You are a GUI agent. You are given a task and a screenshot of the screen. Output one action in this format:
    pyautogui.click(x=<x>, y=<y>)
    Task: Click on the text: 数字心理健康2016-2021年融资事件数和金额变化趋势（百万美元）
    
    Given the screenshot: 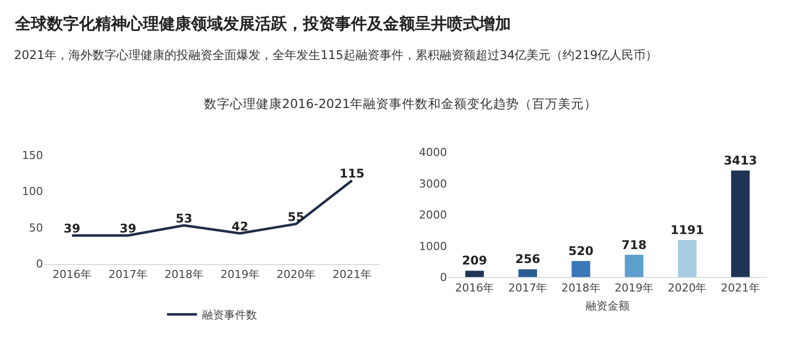 What is the action you would take?
    pyautogui.click(x=401, y=103)
    